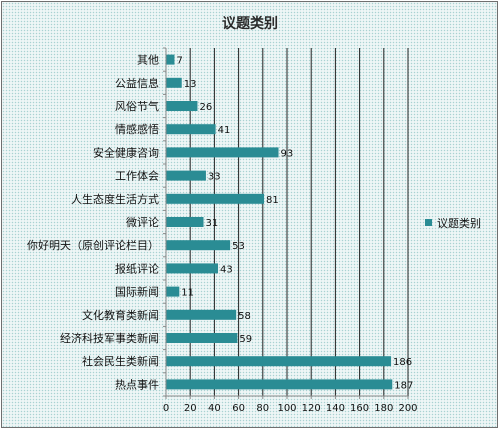  What do you see at coordinates (245, 339) in the screenshot?
I see `data-label: 59` at bounding box center [245, 339].